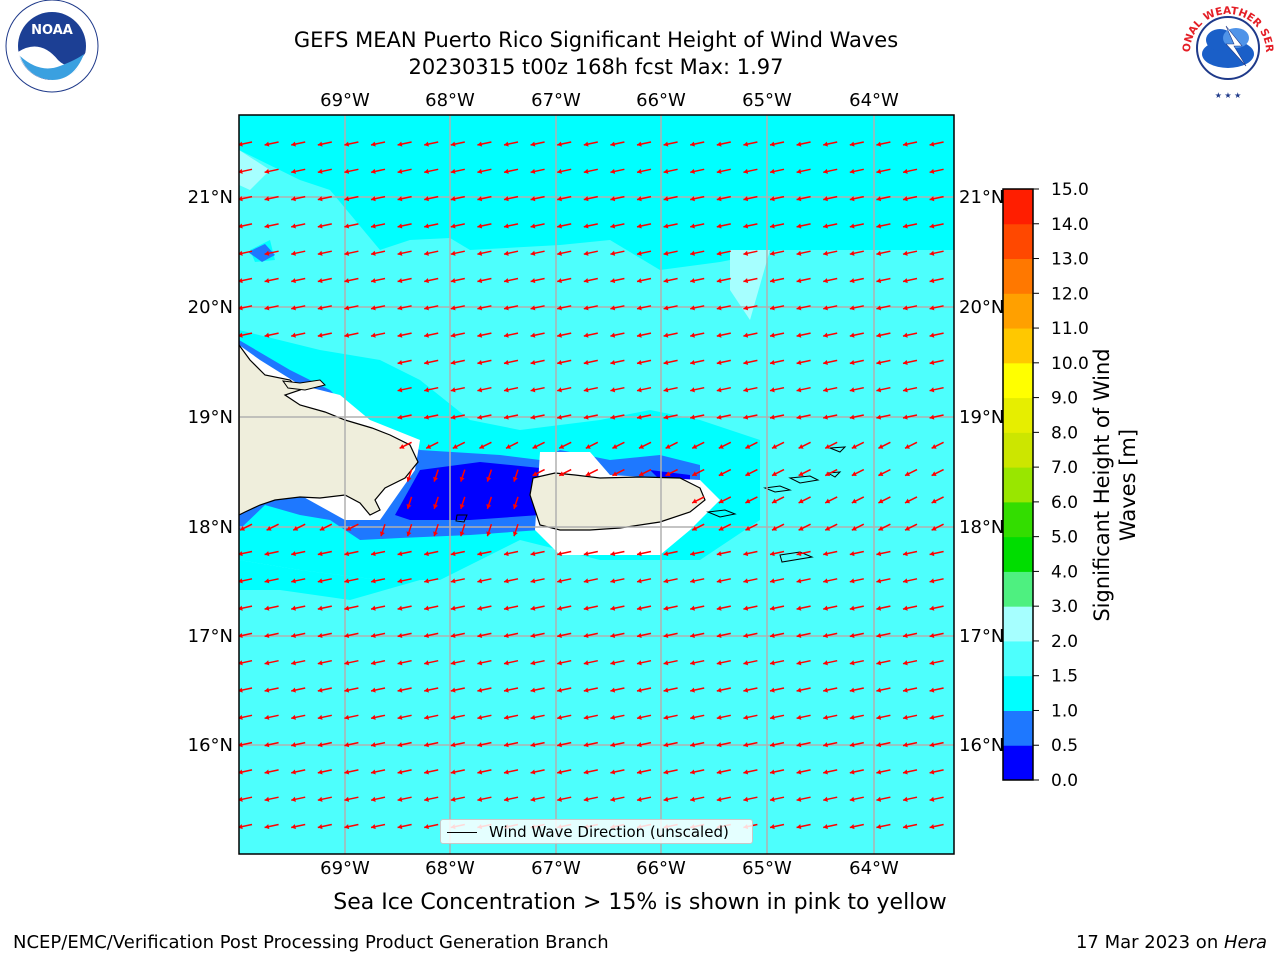 The width and height of the screenshot is (1280, 960). I want to click on lat-label-right: 21°N, so click(981, 197).